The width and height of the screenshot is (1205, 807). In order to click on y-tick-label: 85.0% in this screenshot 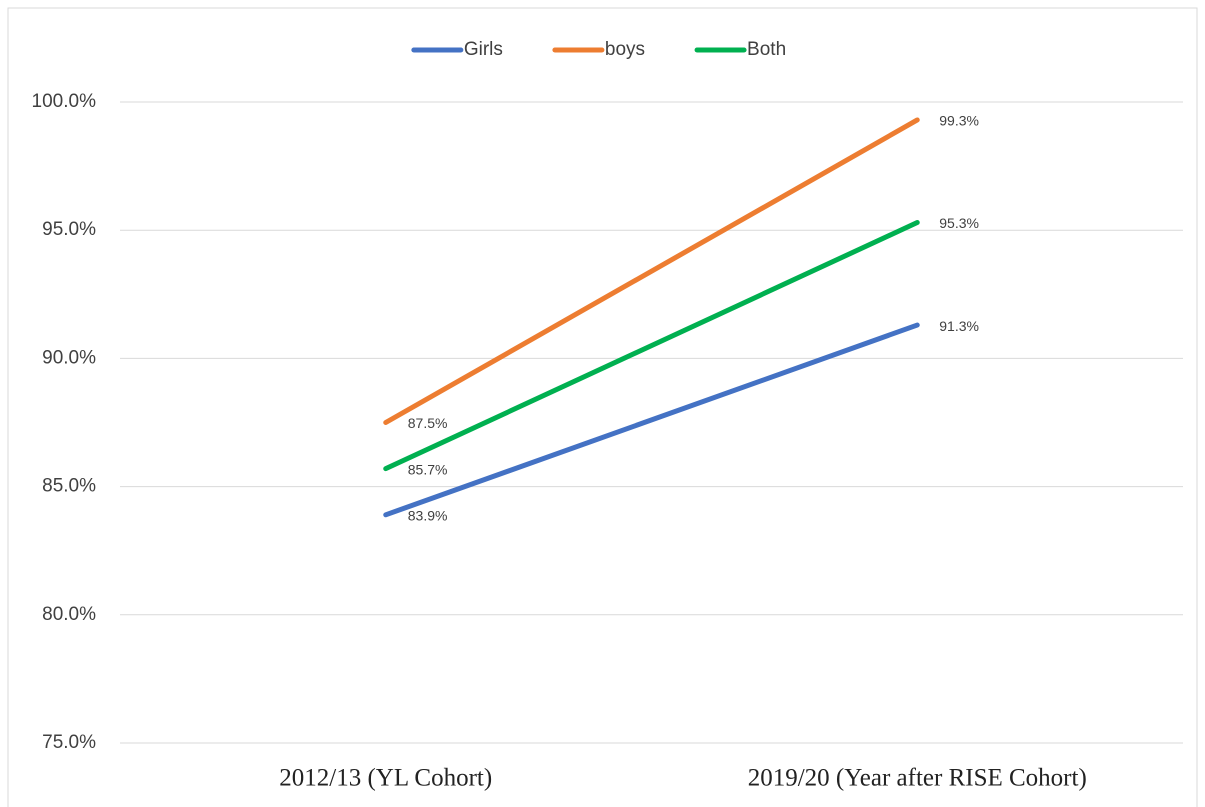, I will do `click(69, 486)`.